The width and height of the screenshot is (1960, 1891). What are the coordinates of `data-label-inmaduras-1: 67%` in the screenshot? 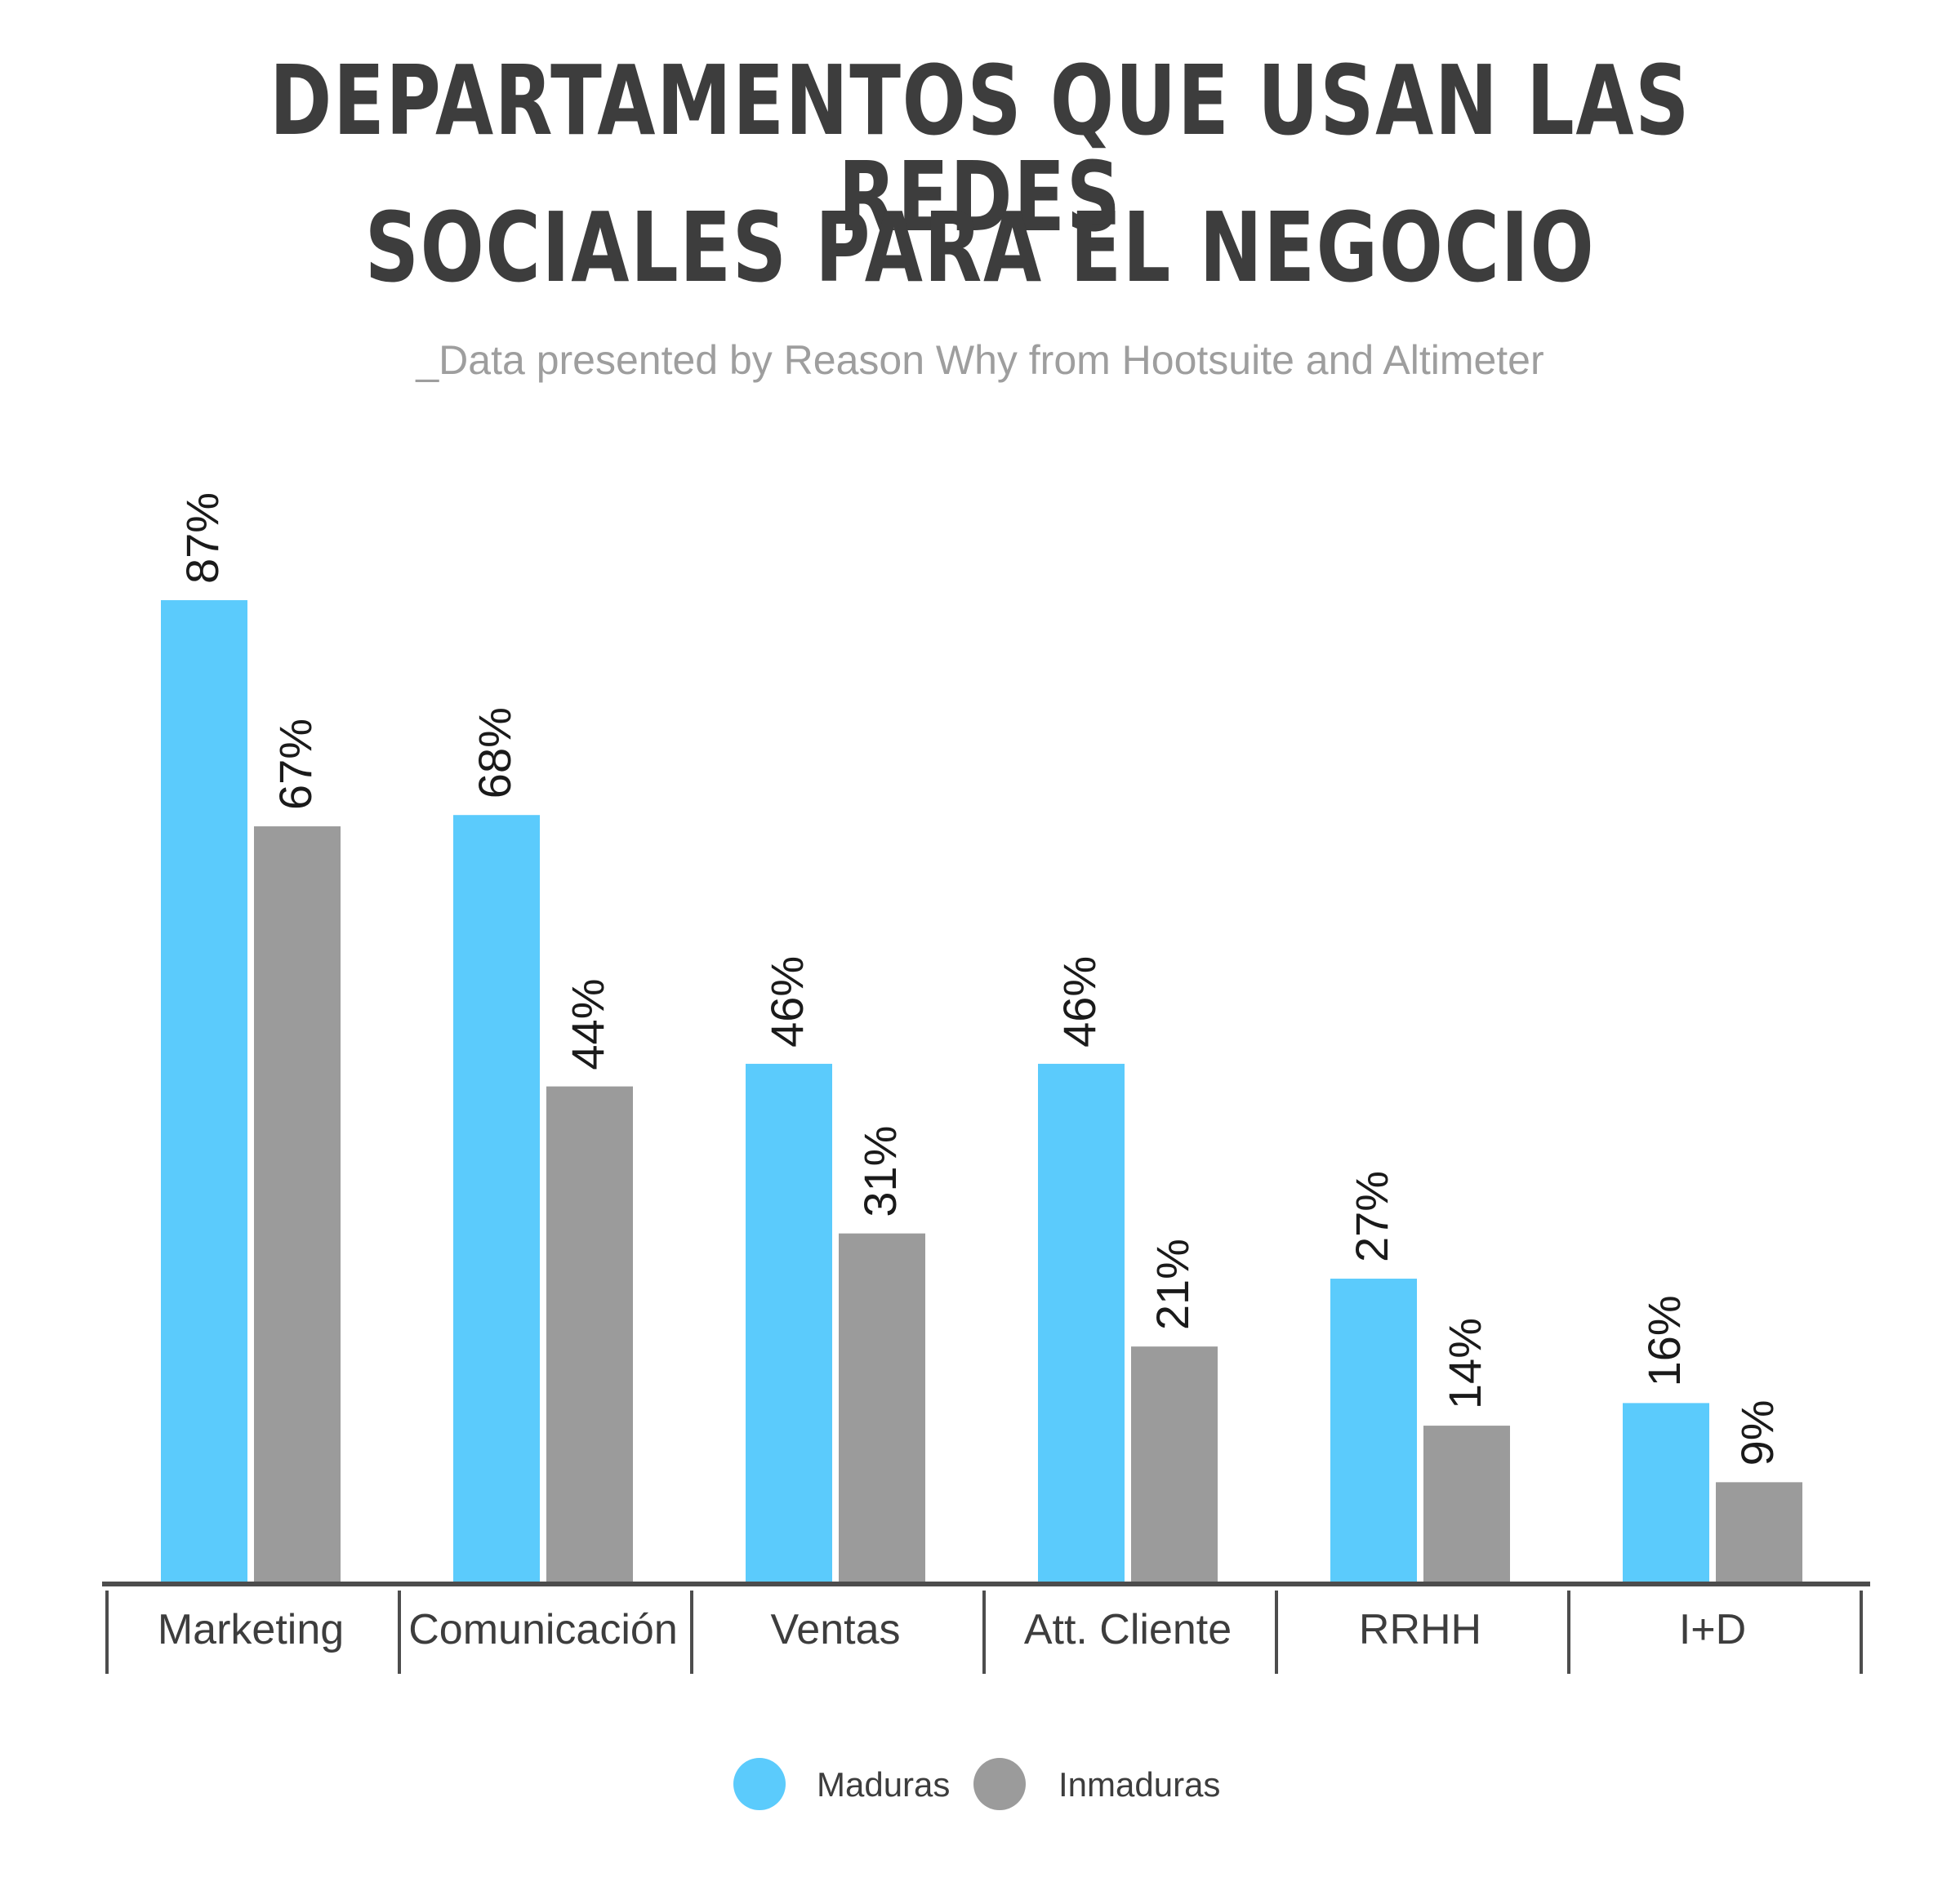 It's located at (295, 764).